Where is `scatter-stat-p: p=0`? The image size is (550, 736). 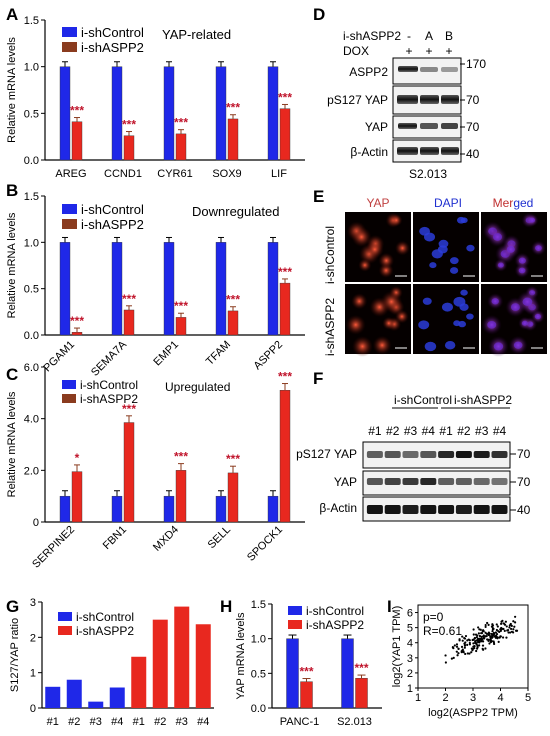
scatter-stat-p: p=0 is located at coordinates (433, 617).